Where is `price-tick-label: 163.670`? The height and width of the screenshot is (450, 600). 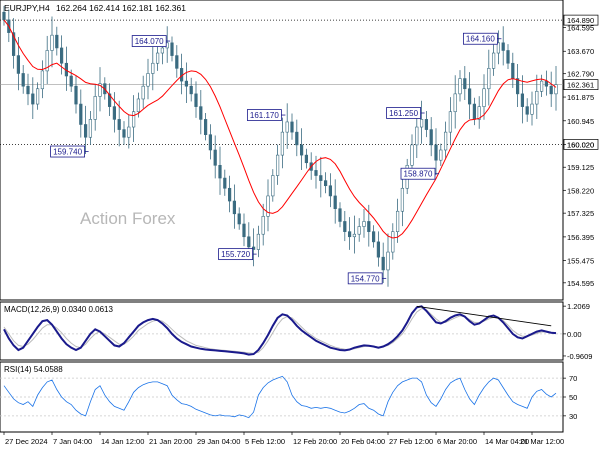 price-tick-label: 163.670 is located at coordinates (580, 51).